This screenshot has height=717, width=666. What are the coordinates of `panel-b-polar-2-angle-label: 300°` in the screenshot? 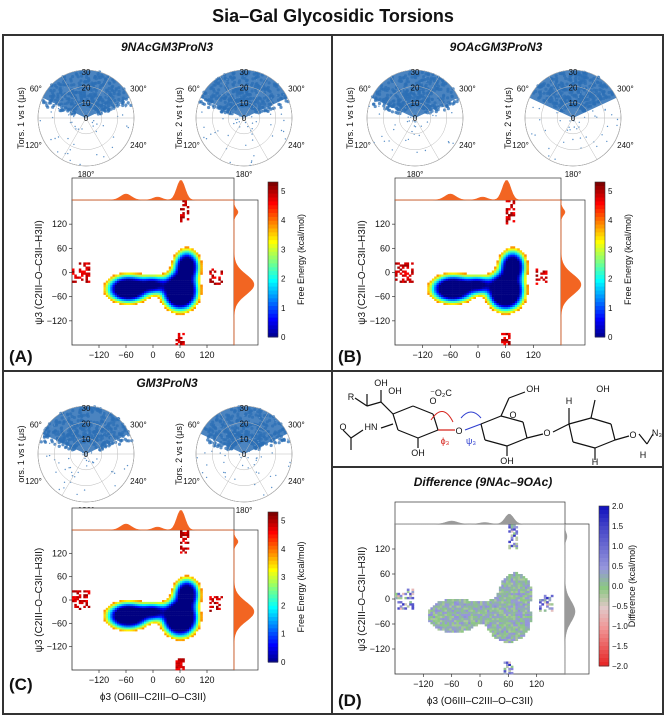 It's located at (625, 89).